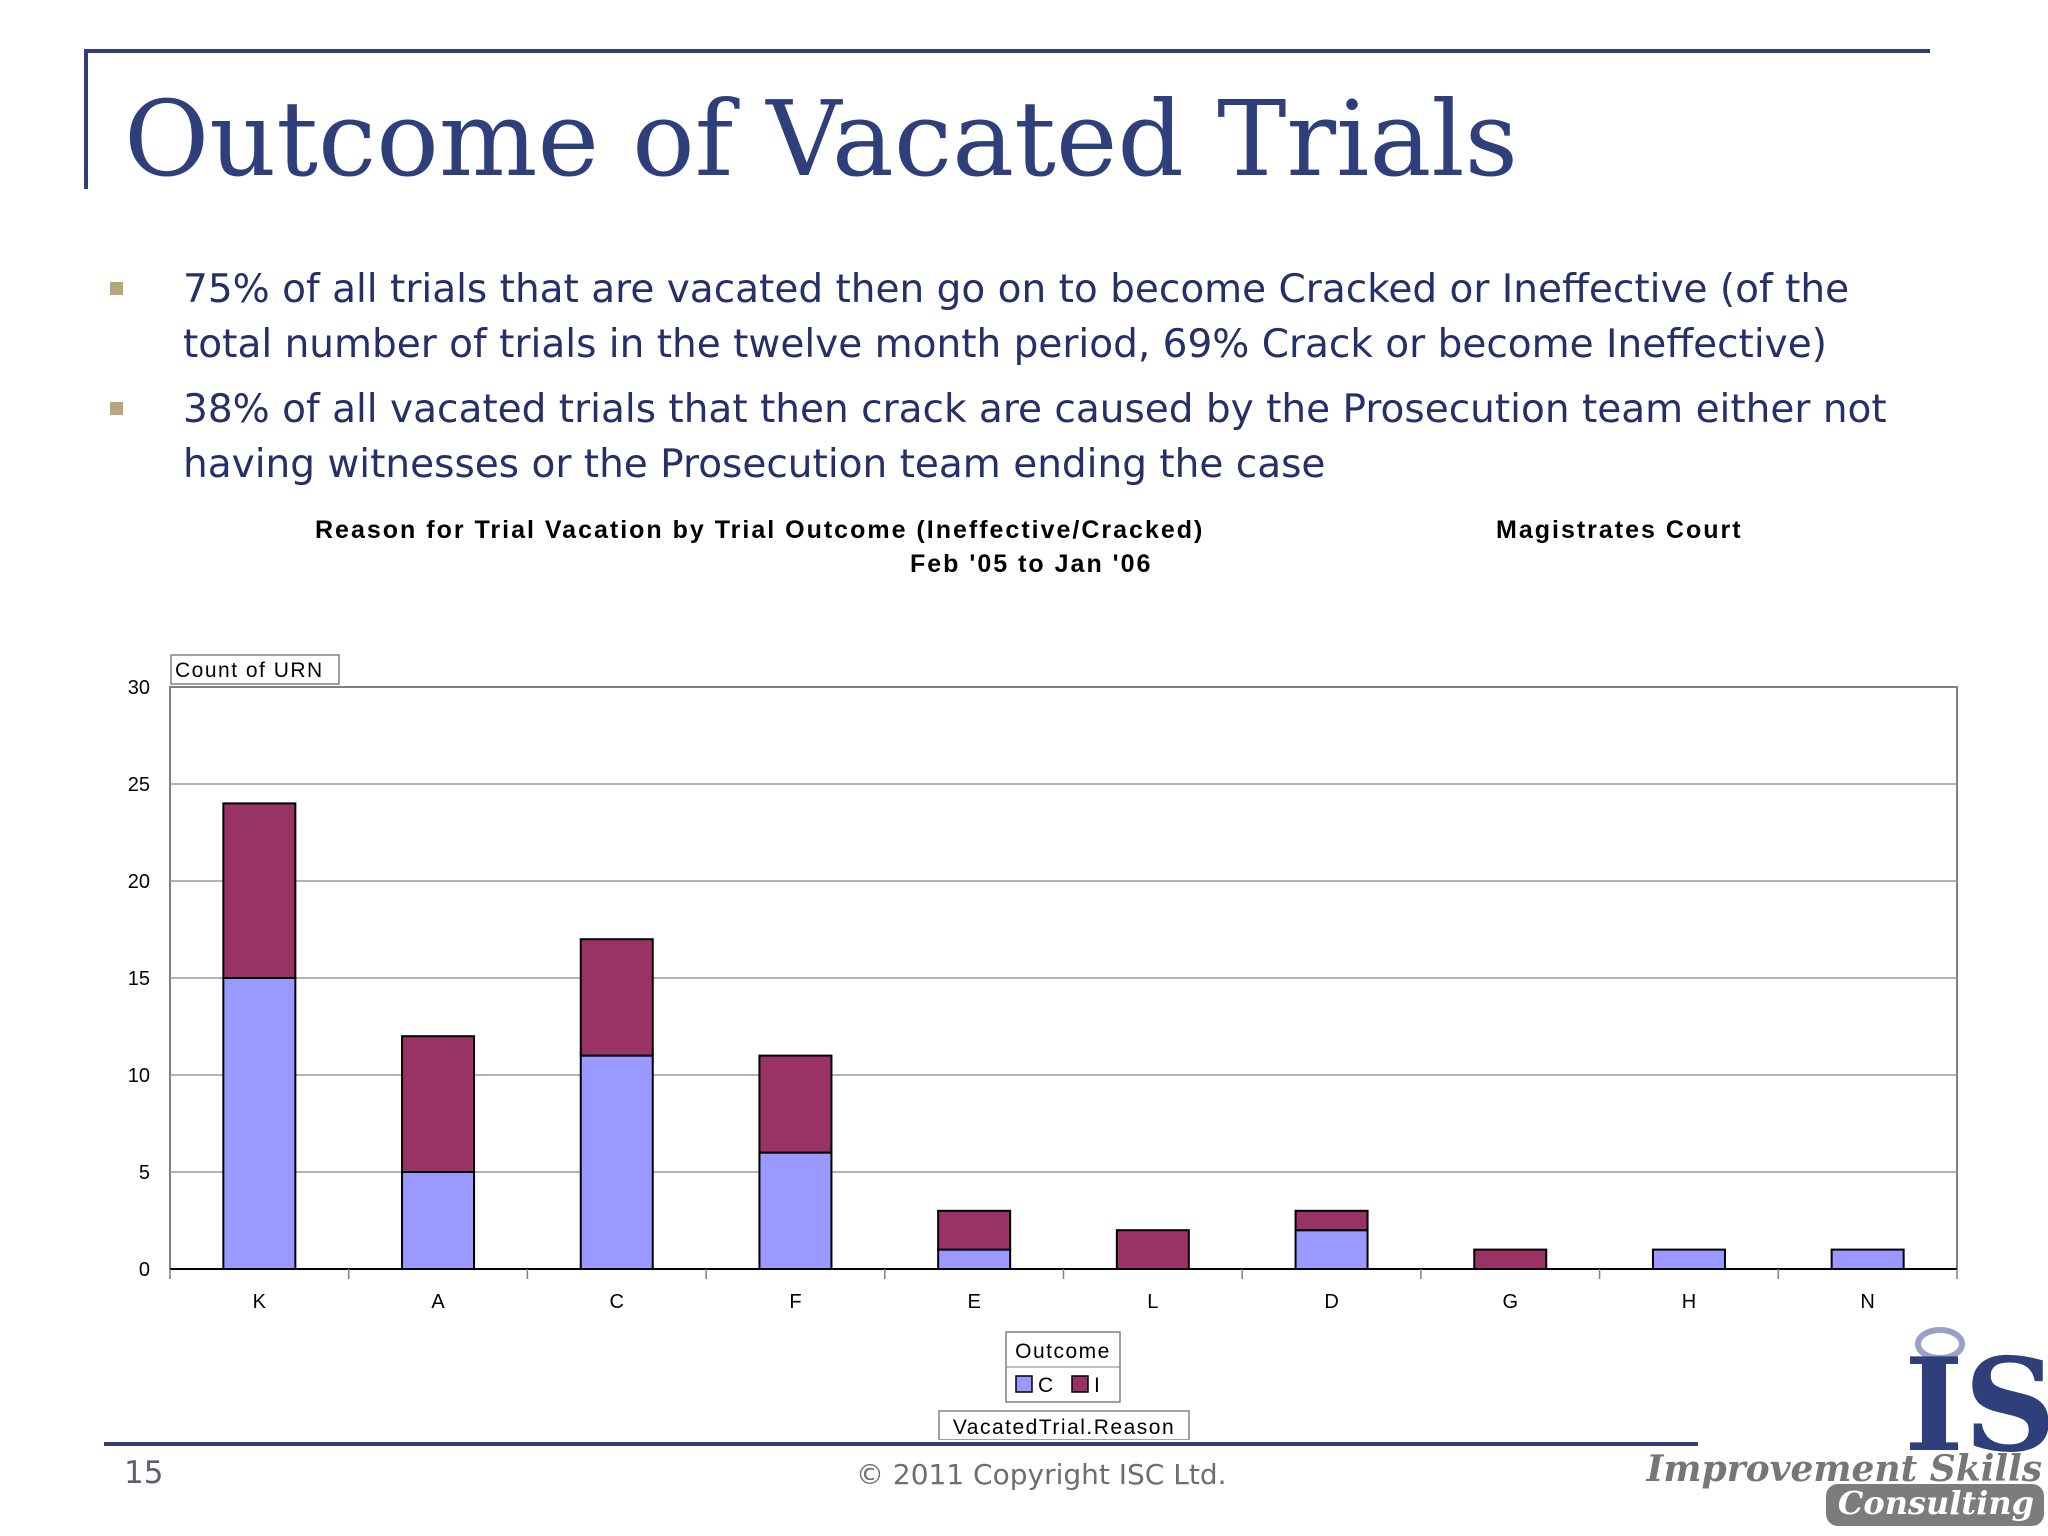 The height and width of the screenshot is (1536, 2048). Describe the element at coordinates (616, 1162) in the screenshot. I see `bar-segment-C-C` at that location.